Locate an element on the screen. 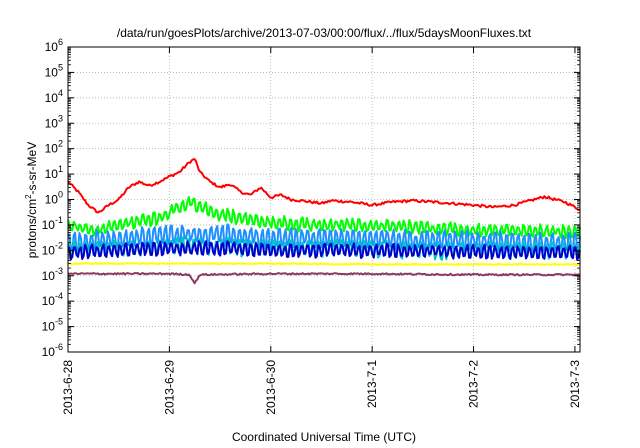 The height and width of the screenshot is (448, 640). y-tick-label: 10¹ is located at coordinates (54, 172).